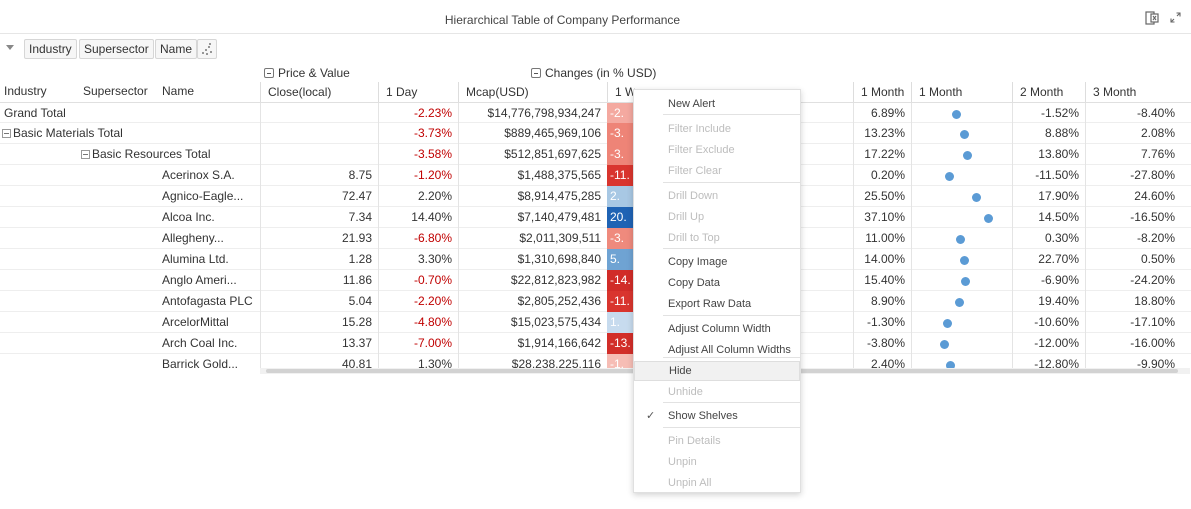  I want to click on cell-2-month: 19.40%, so click(1048, 301).